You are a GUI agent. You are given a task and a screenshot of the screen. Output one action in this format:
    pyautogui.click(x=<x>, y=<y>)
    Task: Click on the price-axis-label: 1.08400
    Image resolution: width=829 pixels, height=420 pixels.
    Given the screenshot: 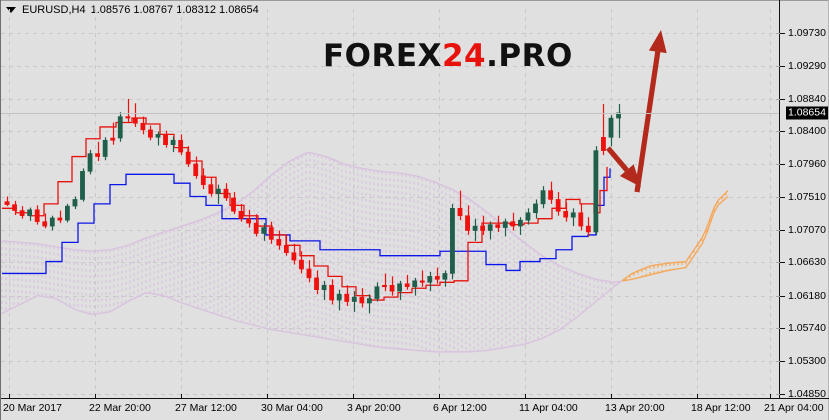 What is the action you would take?
    pyautogui.click(x=807, y=131)
    